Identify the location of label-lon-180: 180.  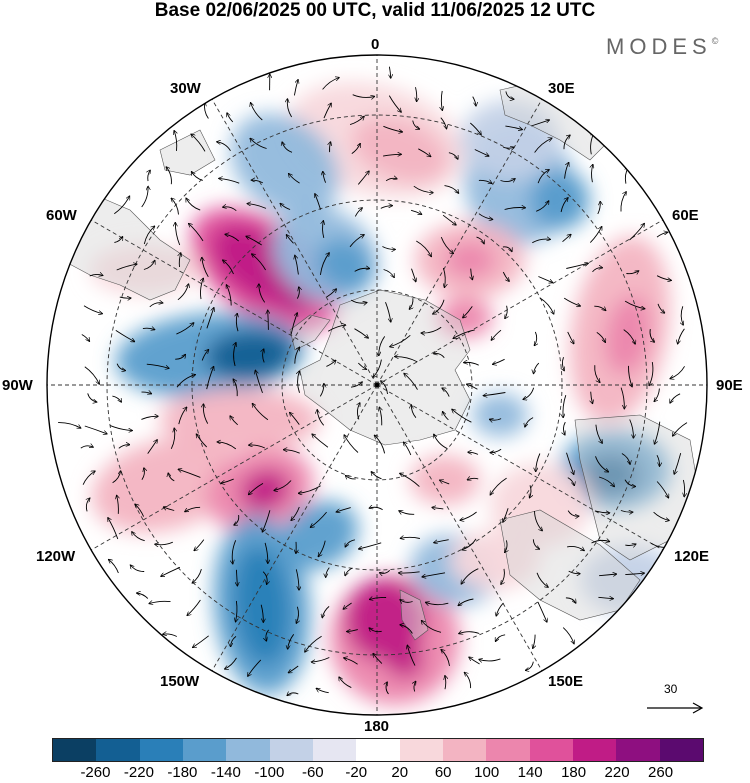
(377, 726).